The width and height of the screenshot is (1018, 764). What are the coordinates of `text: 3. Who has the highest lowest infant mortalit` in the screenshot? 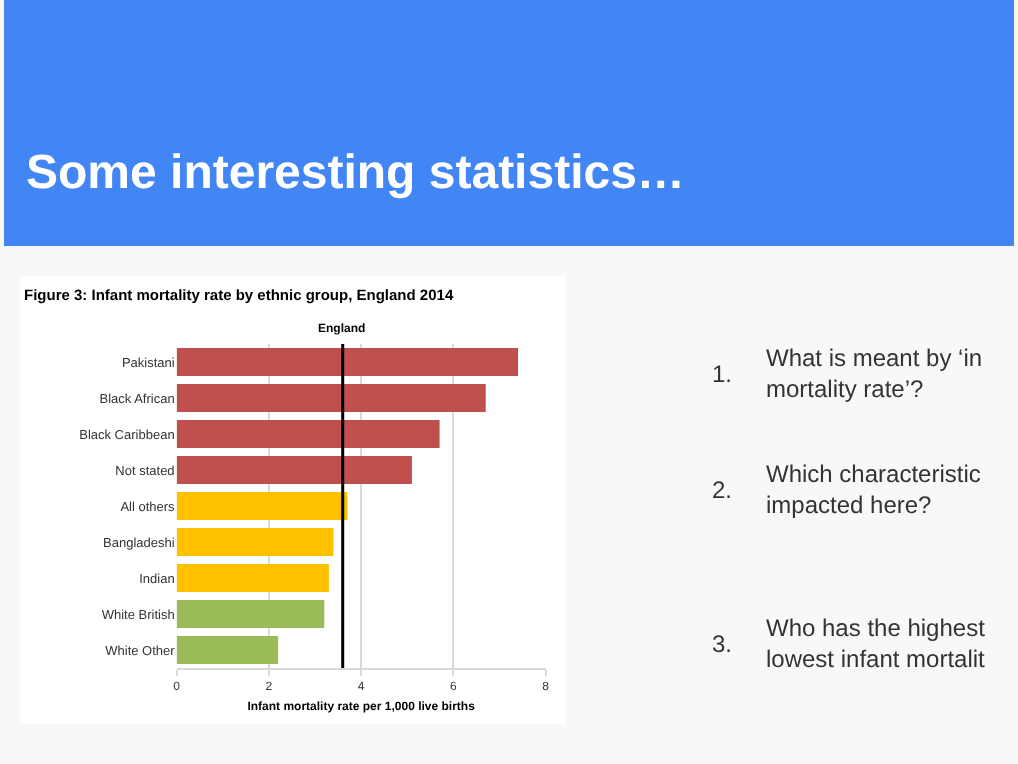 It's located at (848, 644).